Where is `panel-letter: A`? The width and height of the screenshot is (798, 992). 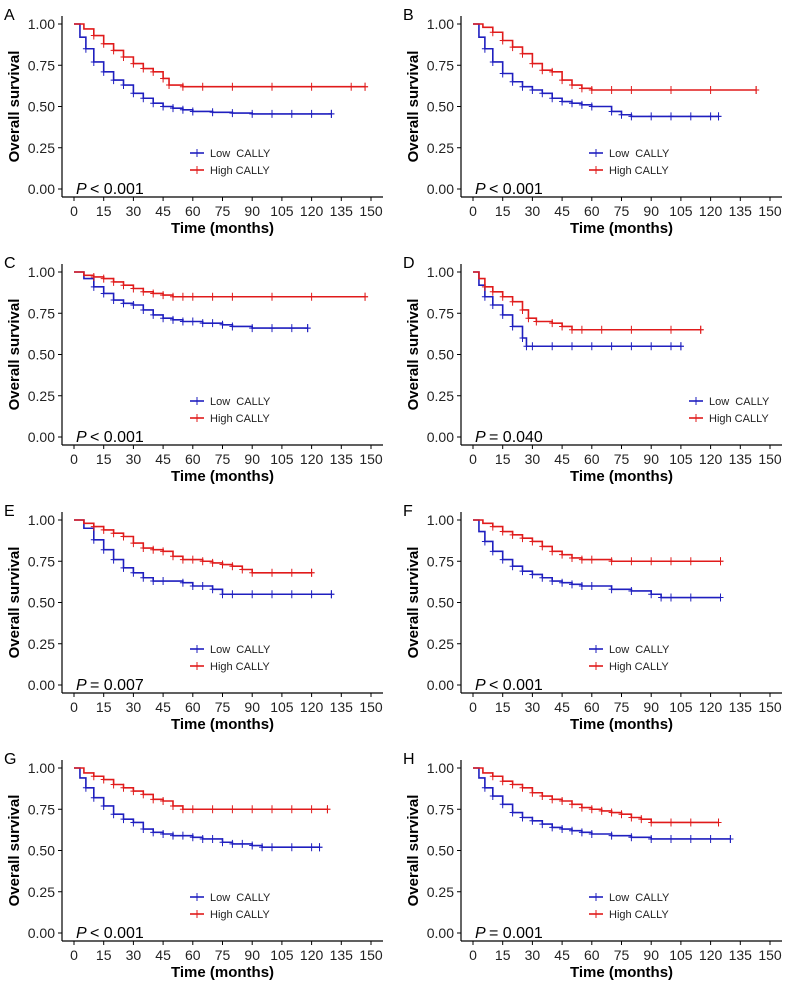
panel-letter: A is located at coordinates (9, 15).